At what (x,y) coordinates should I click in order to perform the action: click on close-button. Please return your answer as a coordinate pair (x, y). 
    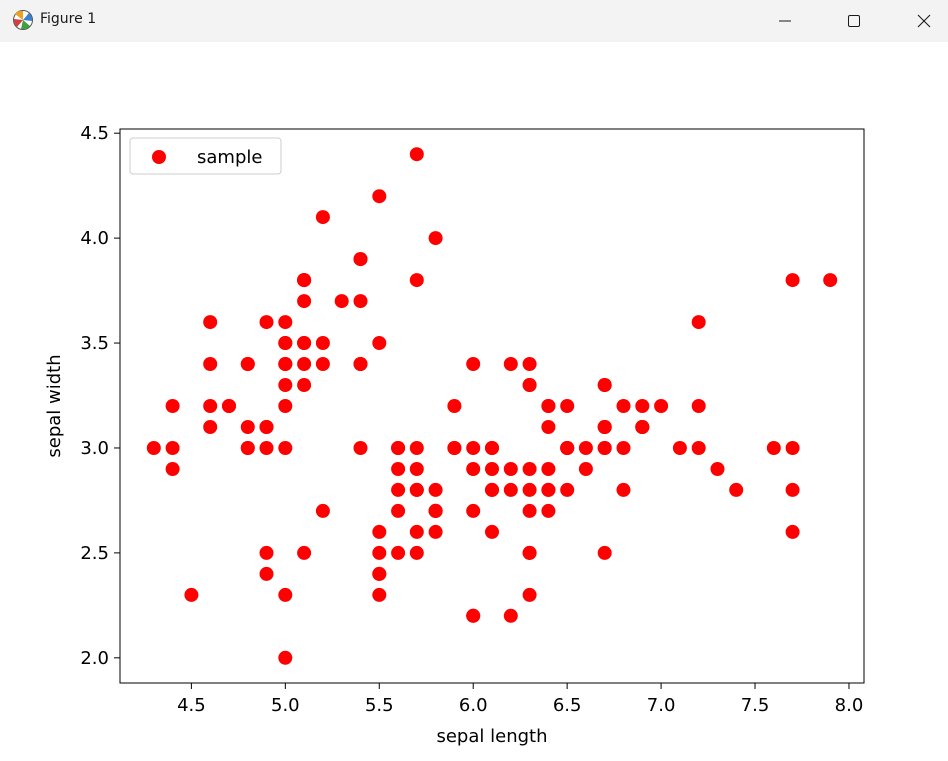
    Looking at the image, I should click on (924, 21).